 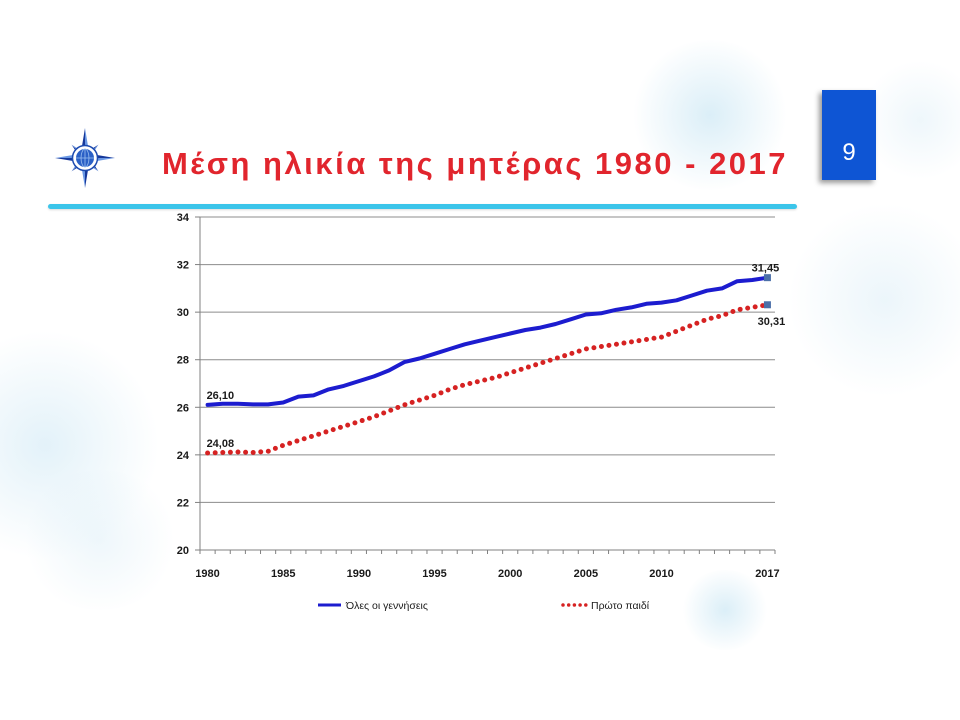 What do you see at coordinates (849, 152) in the screenshot?
I see `page-number: 9` at bounding box center [849, 152].